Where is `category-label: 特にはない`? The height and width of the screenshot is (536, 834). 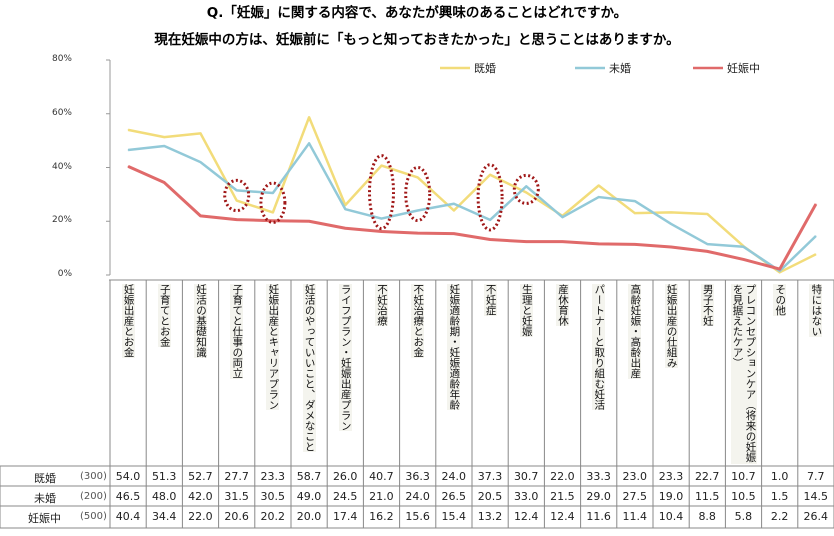
category-label: 特にはない is located at coordinates (816, 310).